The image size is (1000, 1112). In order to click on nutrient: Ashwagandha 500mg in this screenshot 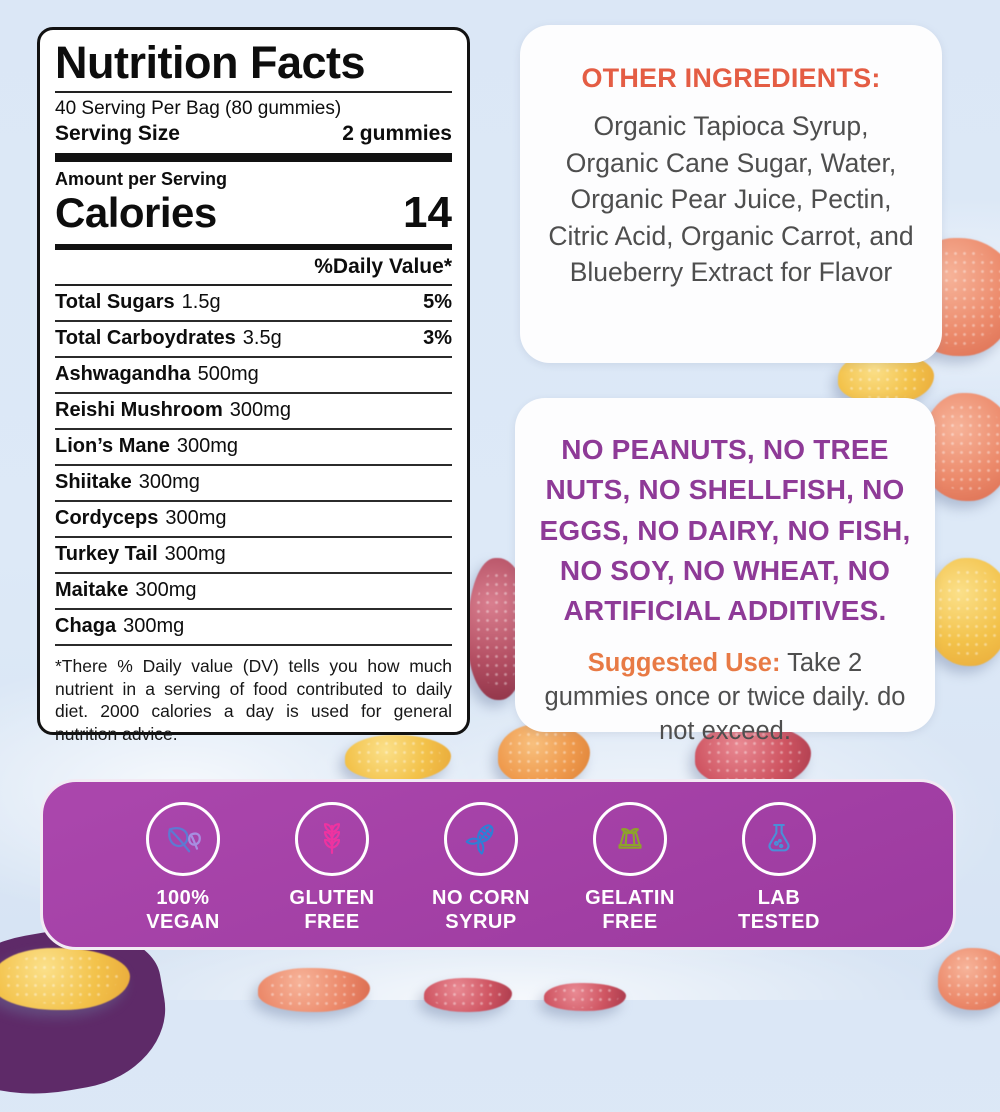, I will do `click(157, 374)`.